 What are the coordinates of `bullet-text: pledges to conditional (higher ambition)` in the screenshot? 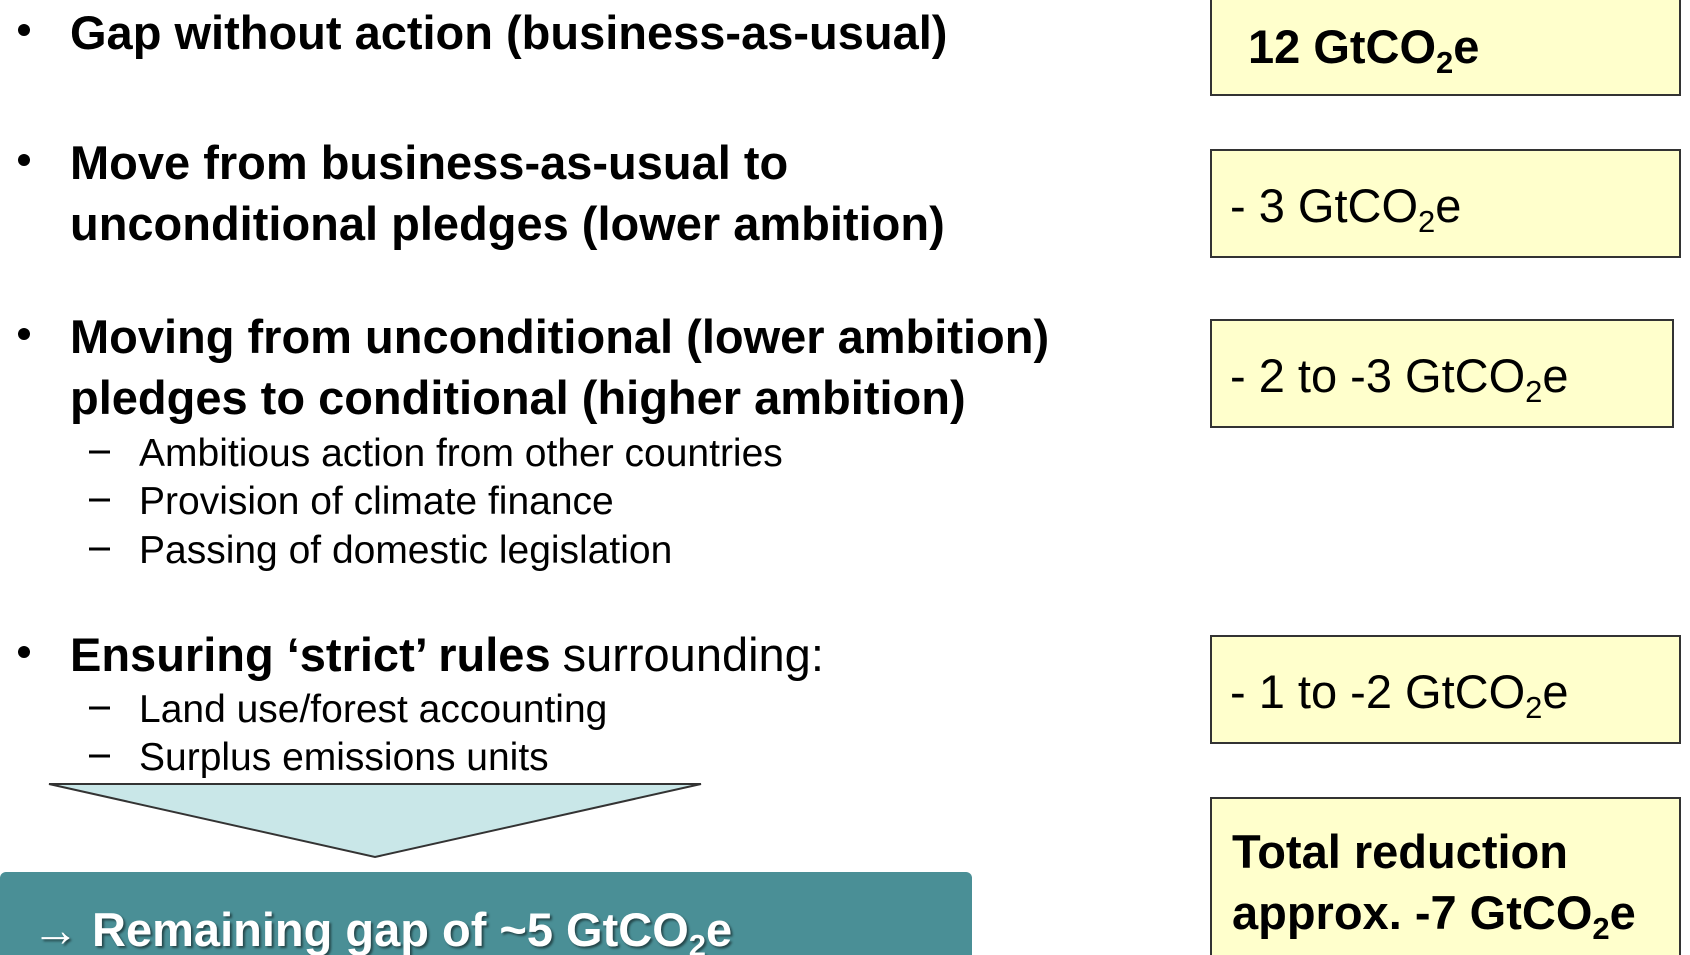 It's located at (518, 397).